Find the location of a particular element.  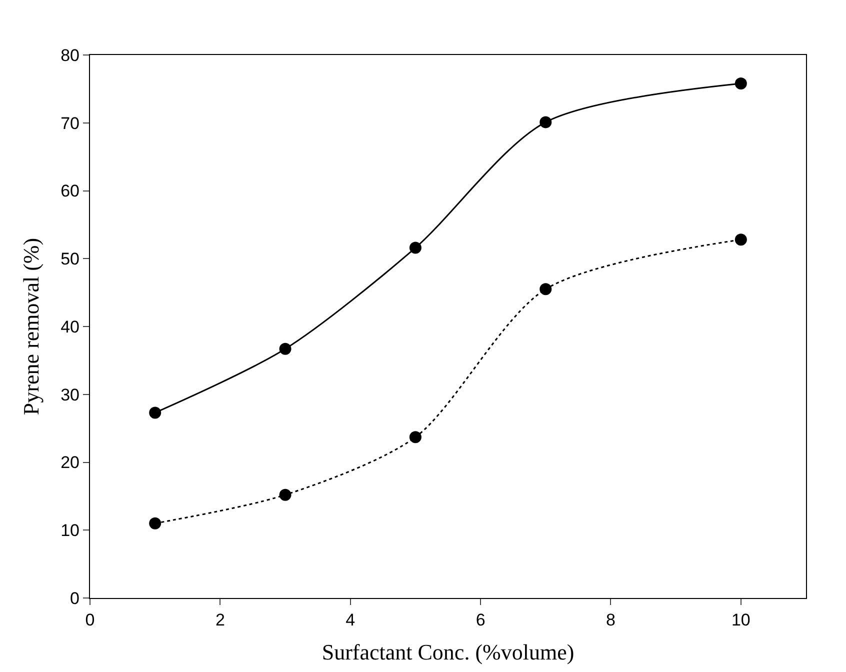

y-tick-label: 70 is located at coordinates (70, 123).